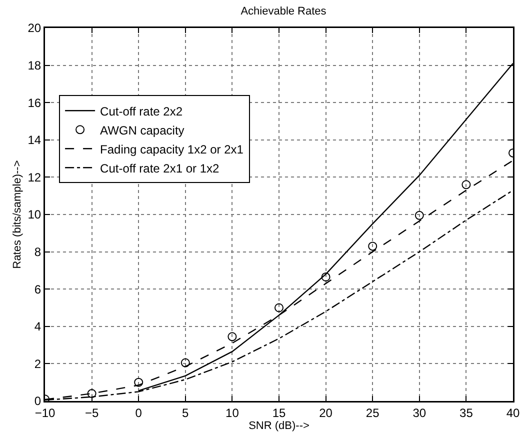 The height and width of the screenshot is (441, 525). I want to click on y-tick-label: 2, so click(38, 363).